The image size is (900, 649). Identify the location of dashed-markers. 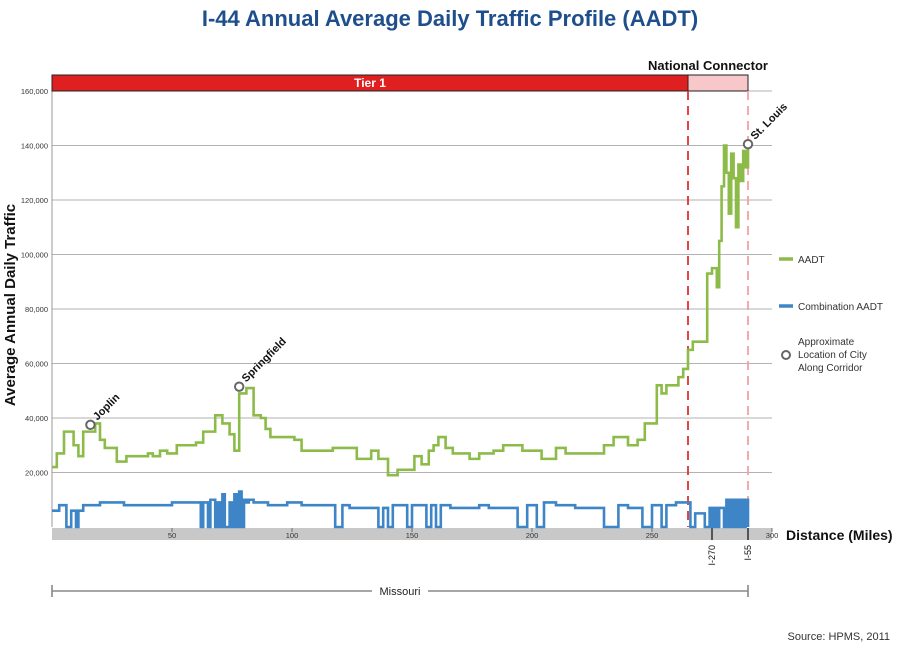
(718, 309).